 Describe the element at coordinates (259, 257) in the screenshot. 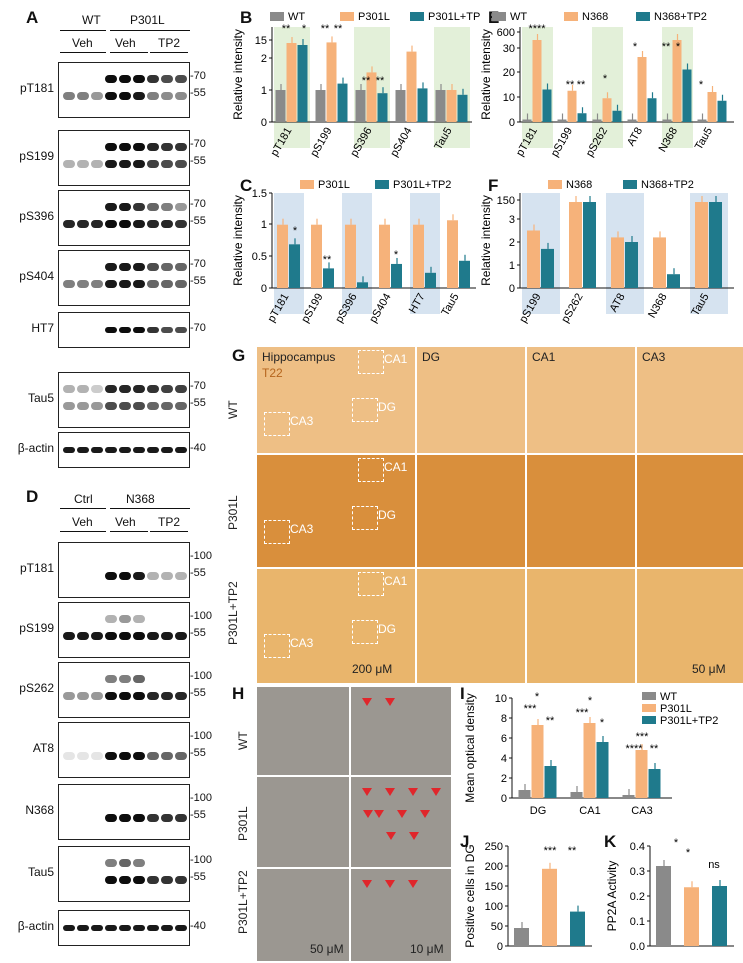

I see `y-tick-label: 0.5` at that location.